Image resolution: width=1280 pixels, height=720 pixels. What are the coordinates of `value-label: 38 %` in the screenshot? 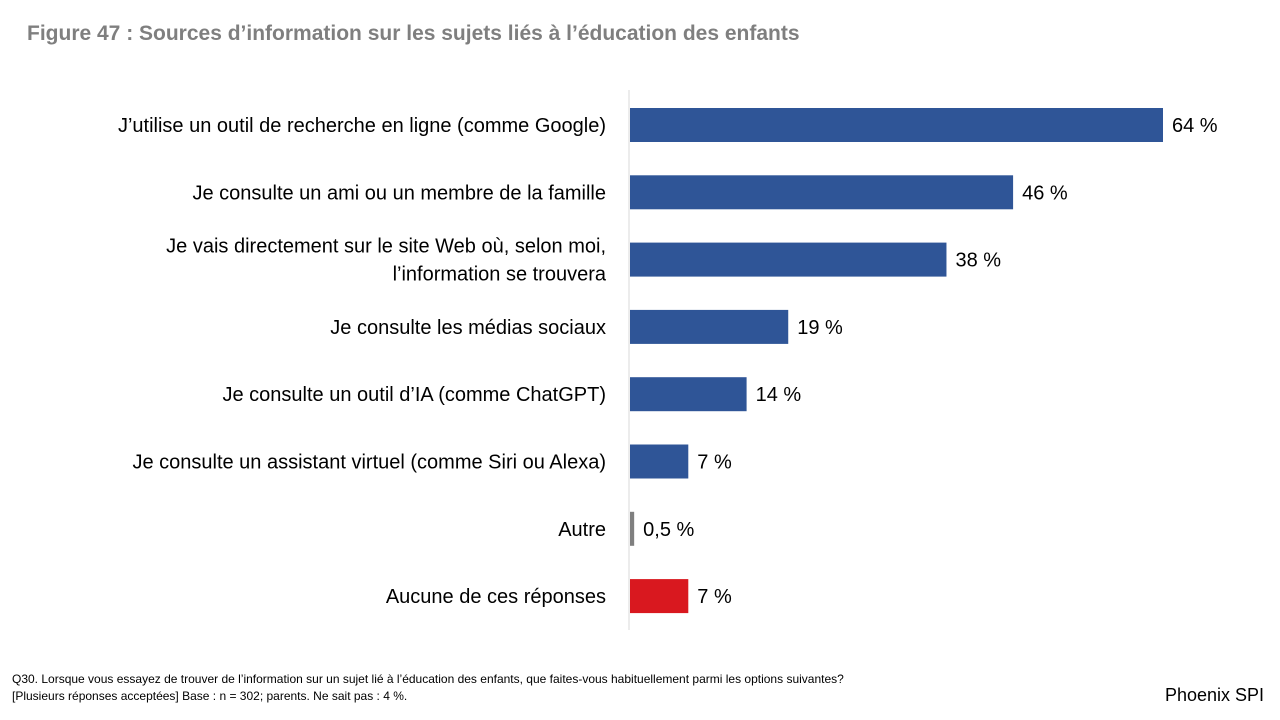 It's located at (978, 261).